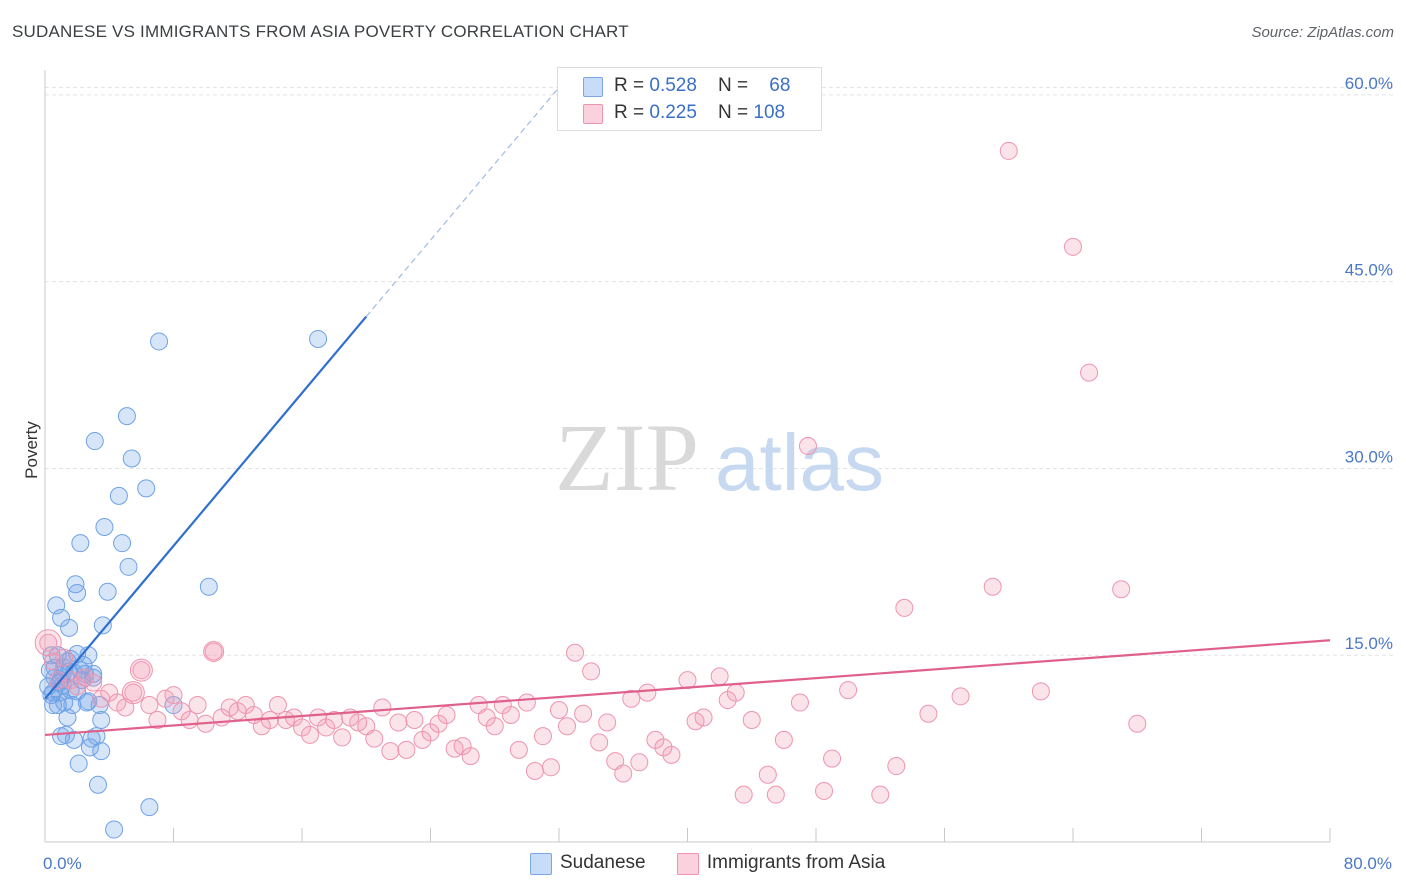  What do you see at coordinates (593, 87) in the screenshot?
I see `legend-swatch-sudanese` at bounding box center [593, 87].